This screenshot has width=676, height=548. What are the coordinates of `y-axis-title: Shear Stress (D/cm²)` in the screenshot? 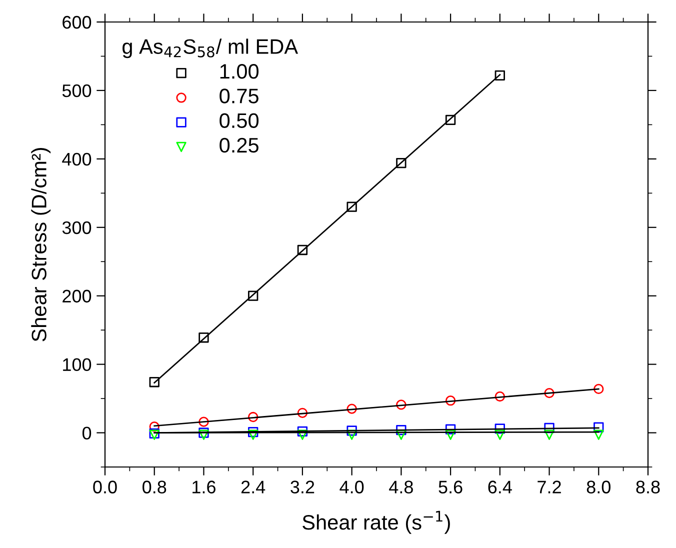 It's located at (41, 245).